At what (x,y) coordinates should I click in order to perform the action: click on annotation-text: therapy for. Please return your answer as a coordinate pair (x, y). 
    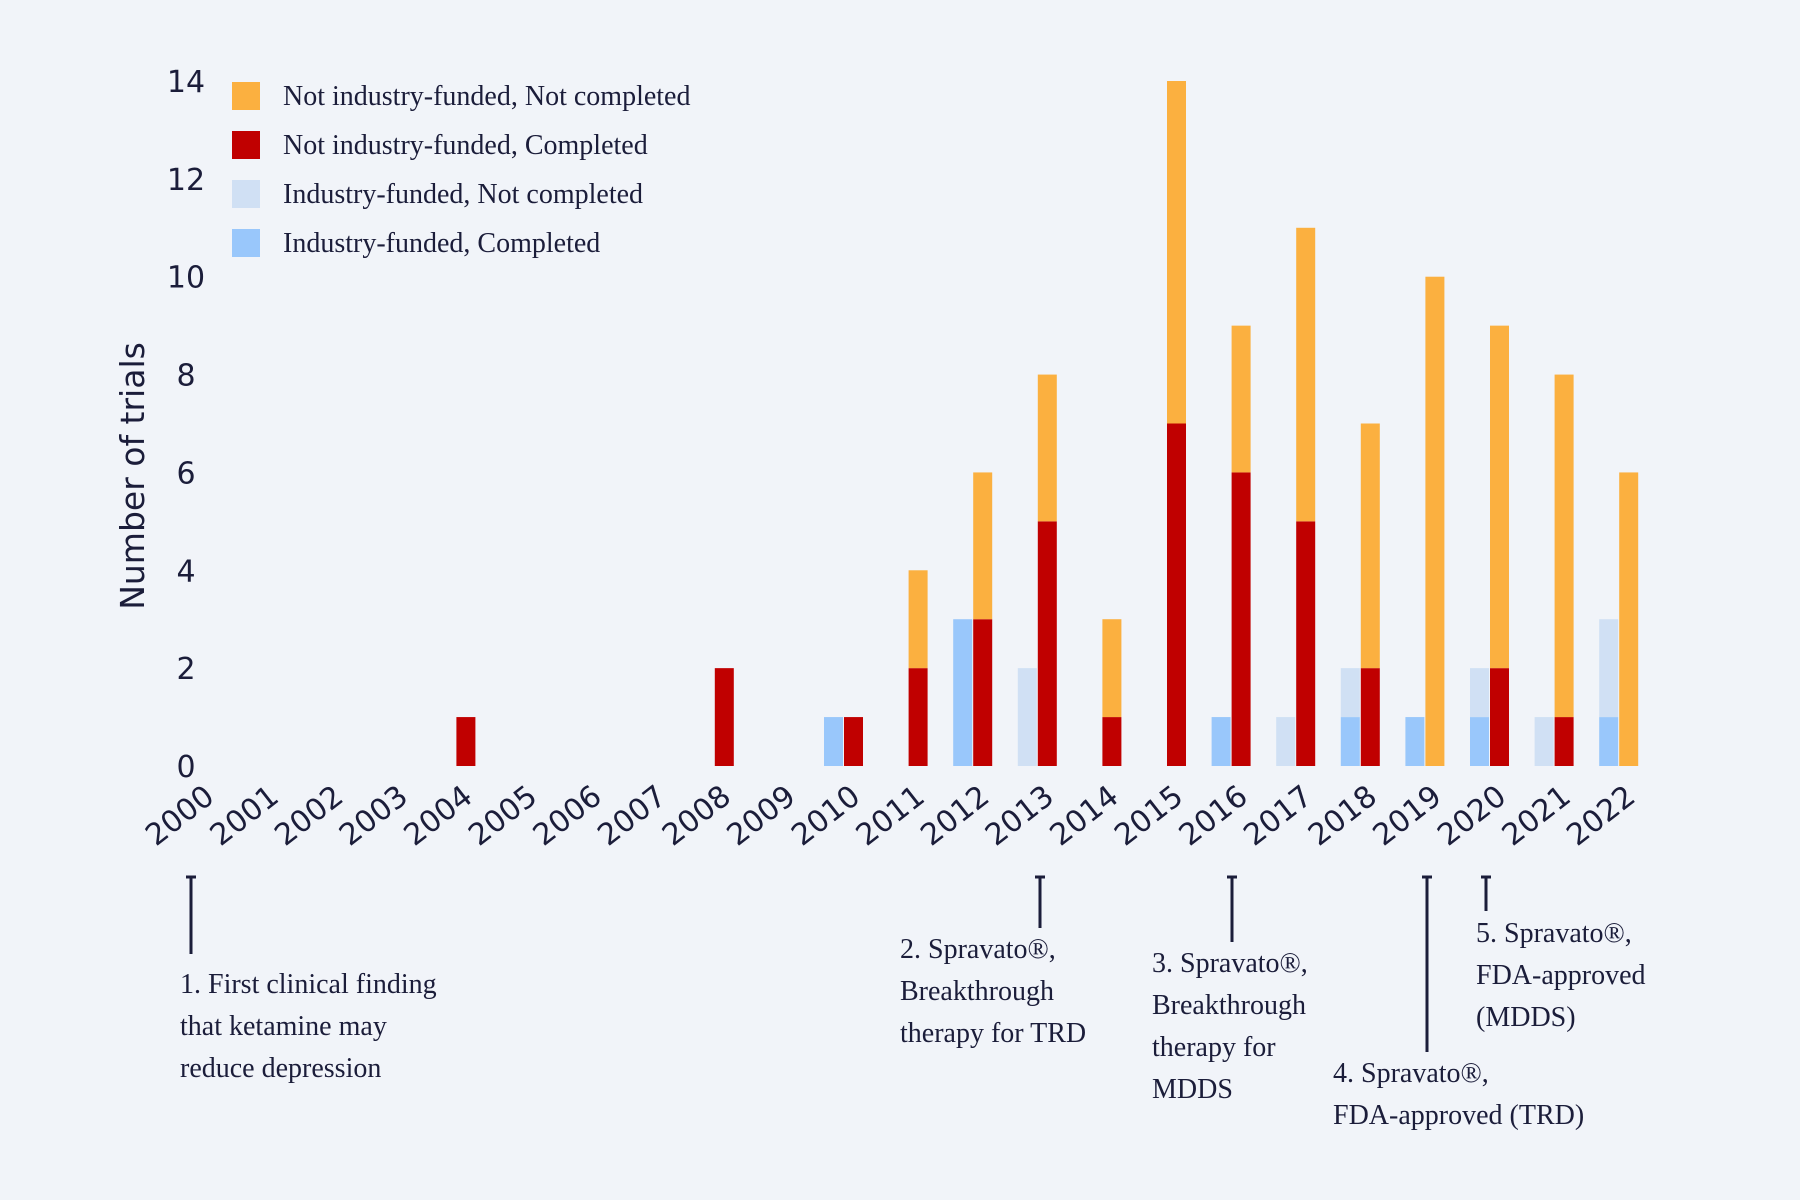
    Looking at the image, I should click on (1214, 1047).